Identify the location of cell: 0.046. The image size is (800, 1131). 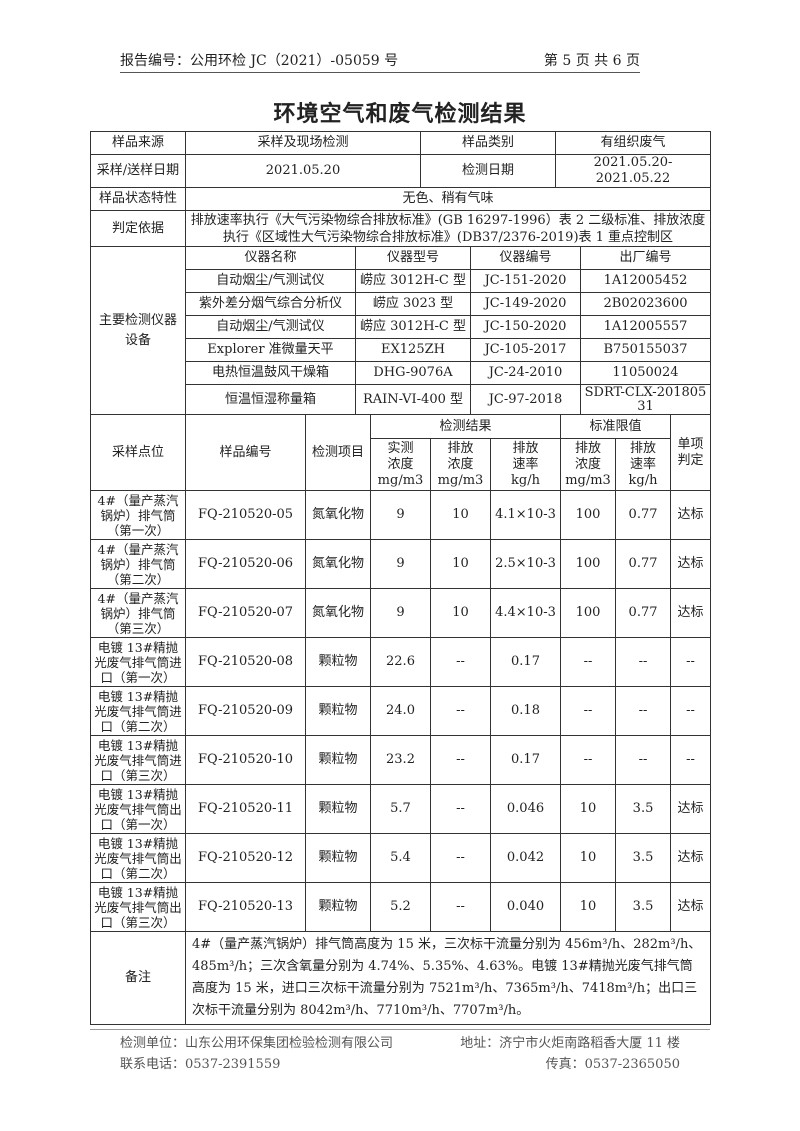
(525, 809).